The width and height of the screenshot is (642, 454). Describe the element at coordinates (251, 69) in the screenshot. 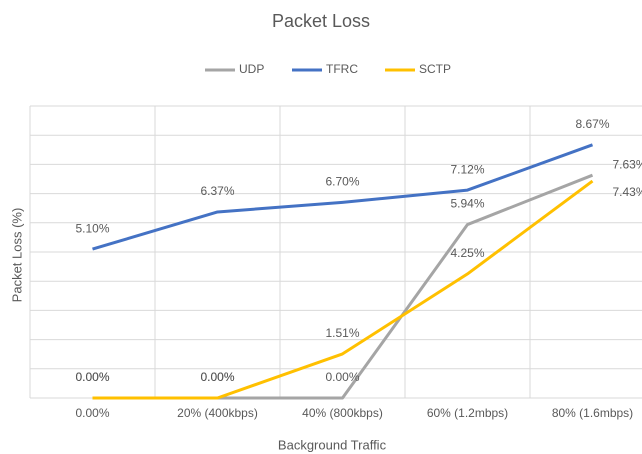

I see `legend-label: UDP` at that location.